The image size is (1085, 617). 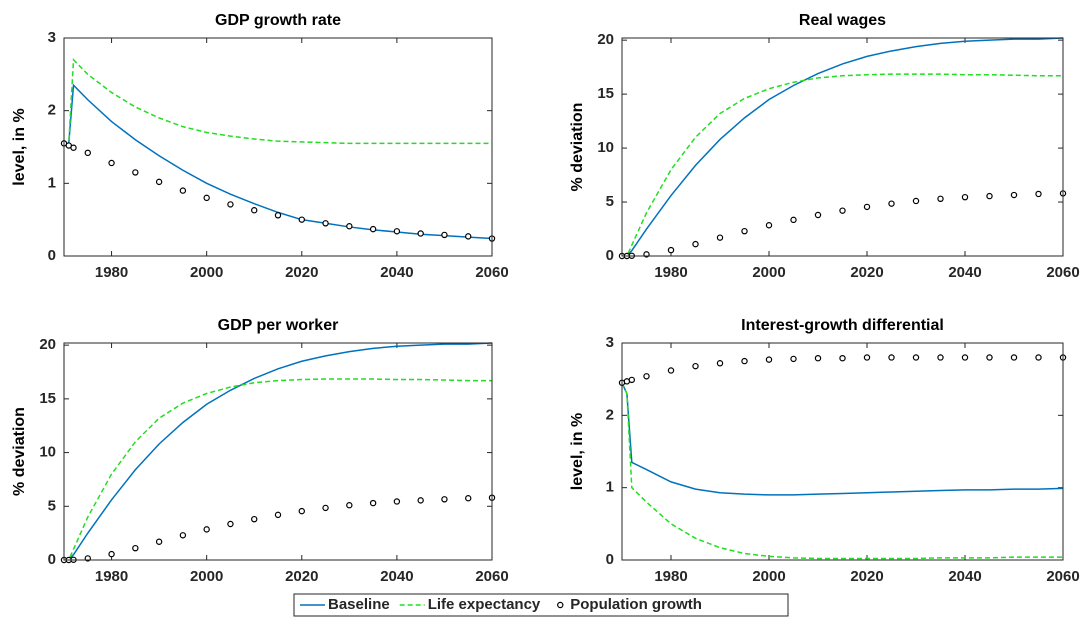 What do you see at coordinates (636, 604) in the screenshot?
I see `legend-label: Population growth` at bounding box center [636, 604].